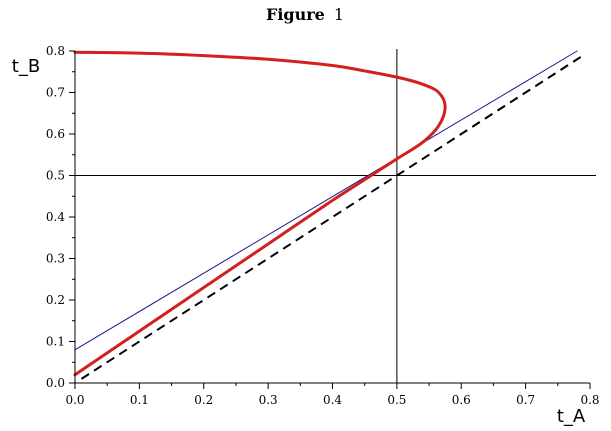 Image resolution: width=611 pixels, height=431 pixels. What do you see at coordinates (55, 176) in the screenshot?
I see `y-tick-label: 0.5` at bounding box center [55, 176].